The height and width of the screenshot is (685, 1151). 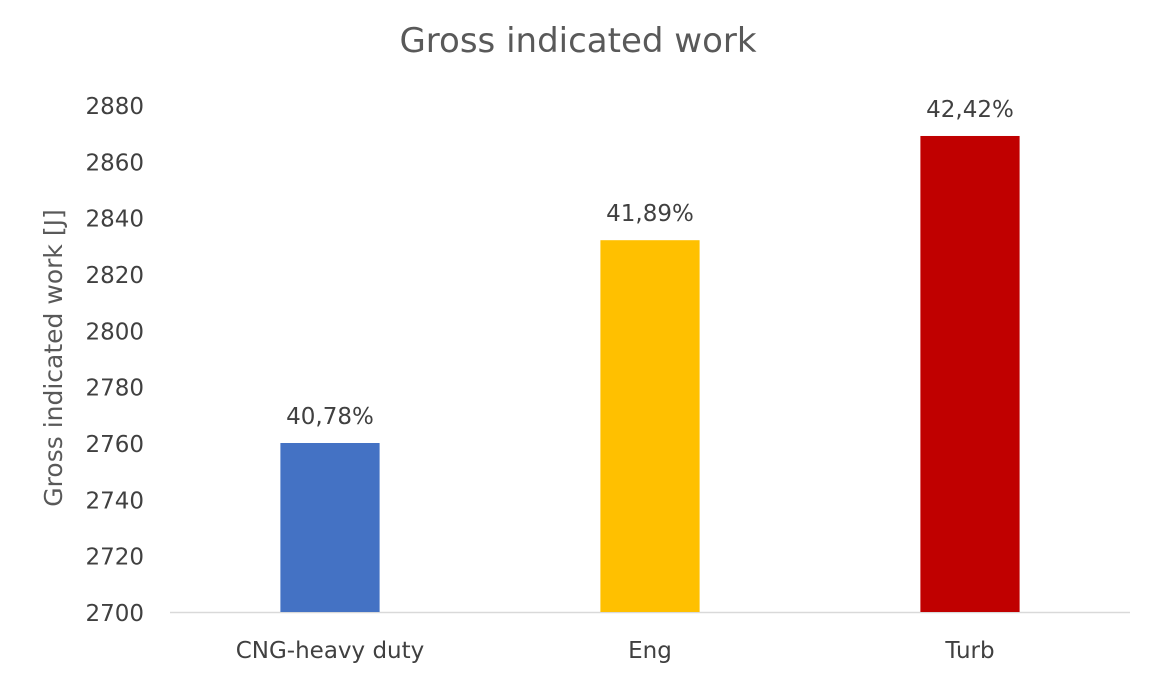 What do you see at coordinates (330, 651) in the screenshot?
I see `x-tick-label: CNG-heavy duty` at bounding box center [330, 651].